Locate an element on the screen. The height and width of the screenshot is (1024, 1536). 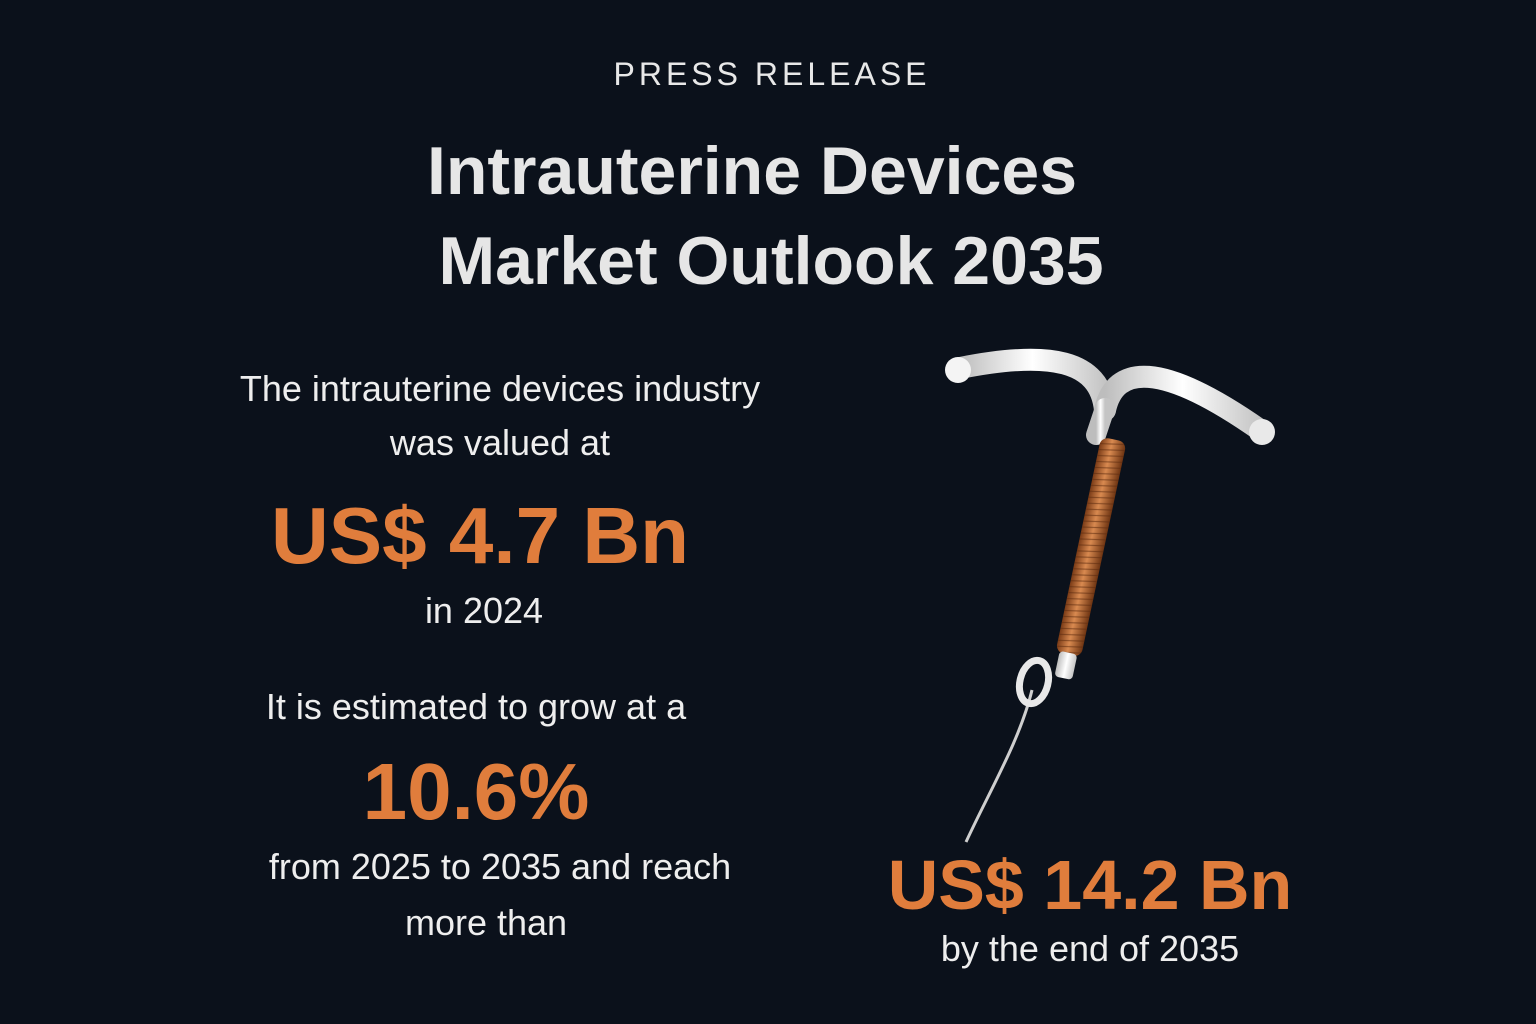
value-2035: US$ 14.2 Bn is located at coordinates (1090, 885).